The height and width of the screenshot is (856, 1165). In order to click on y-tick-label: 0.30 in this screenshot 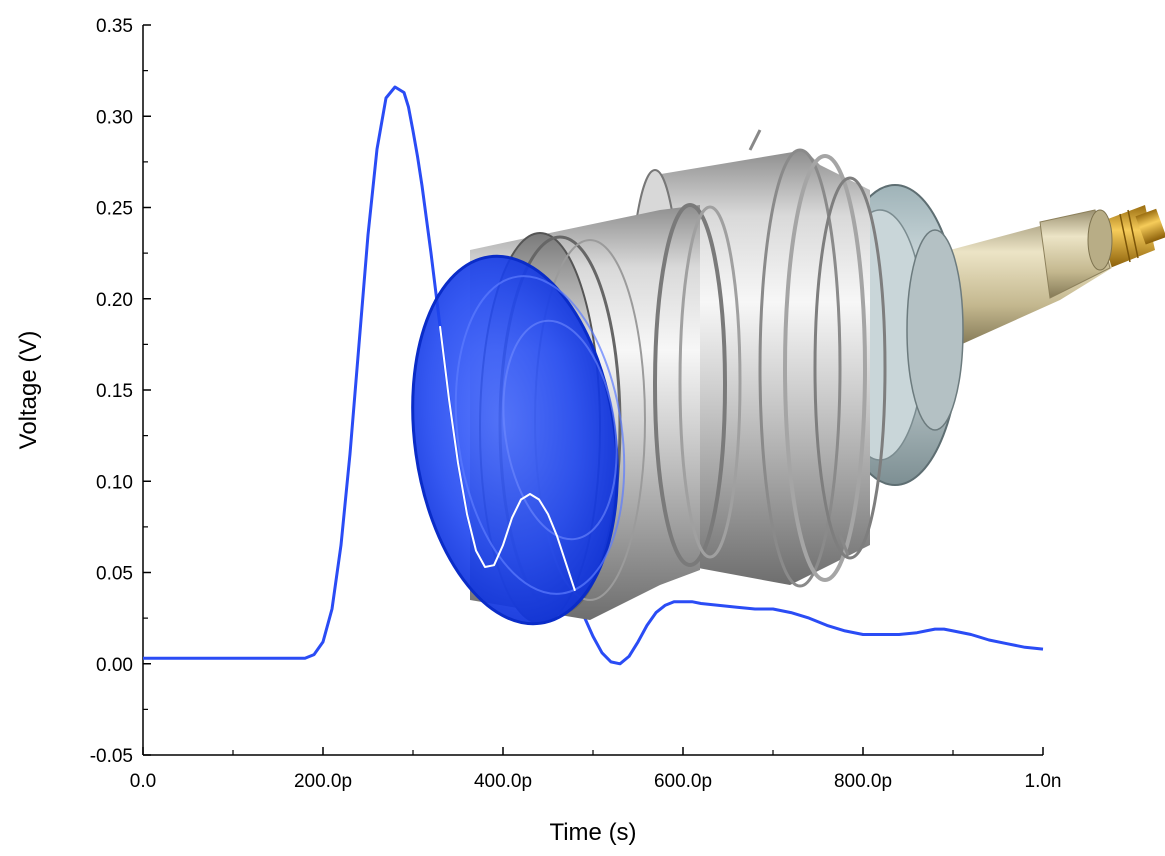, I will do `click(114, 117)`.